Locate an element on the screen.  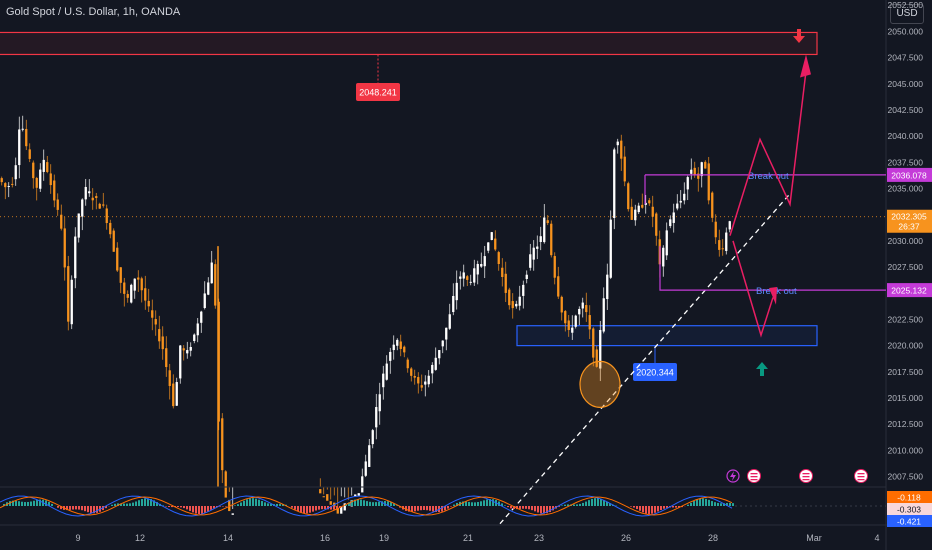
macd-histogram is located at coordinates (368, 506).